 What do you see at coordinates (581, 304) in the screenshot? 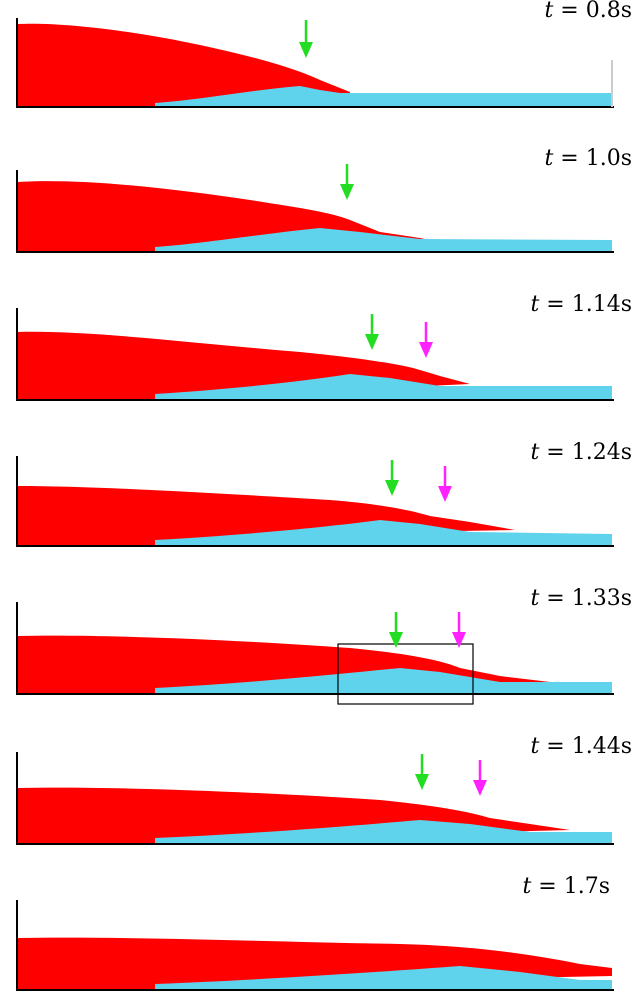
I see `time-label: t = 1.14s` at bounding box center [581, 304].